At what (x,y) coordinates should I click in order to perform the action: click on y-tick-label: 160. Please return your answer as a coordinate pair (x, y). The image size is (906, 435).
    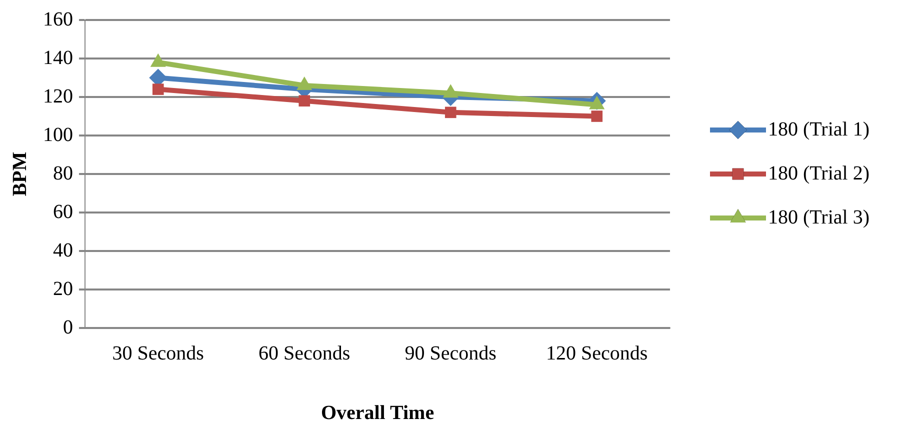
    Looking at the image, I should click on (58, 19).